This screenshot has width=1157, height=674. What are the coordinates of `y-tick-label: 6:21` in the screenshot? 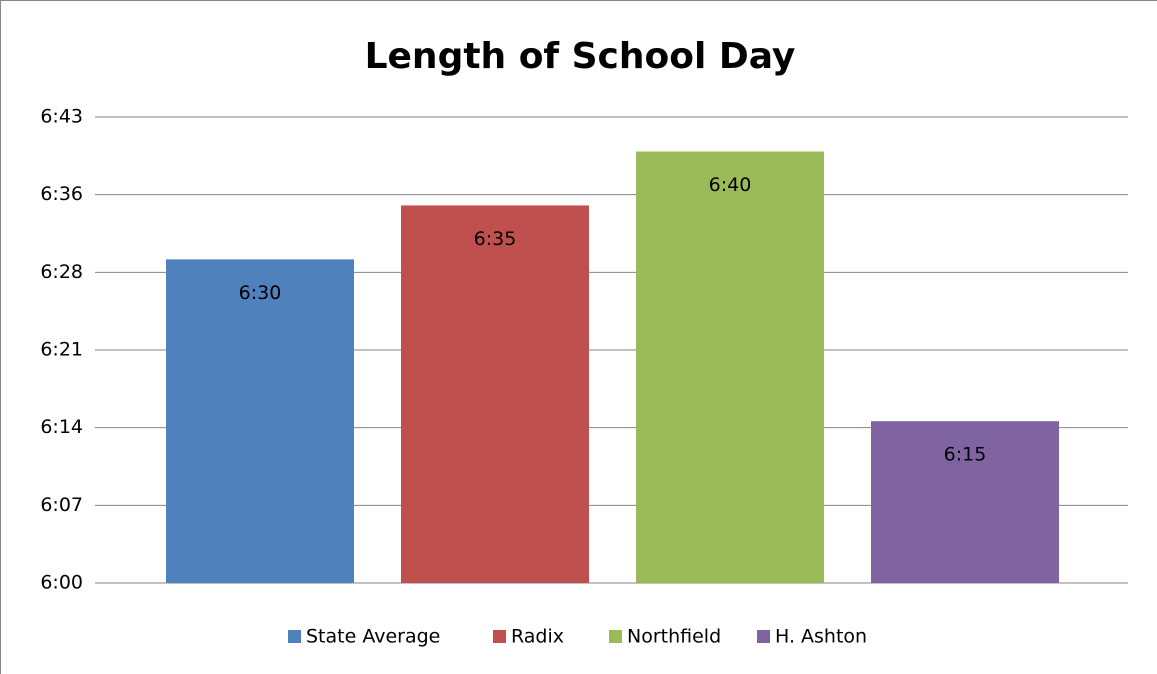 It's located at (61, 350).